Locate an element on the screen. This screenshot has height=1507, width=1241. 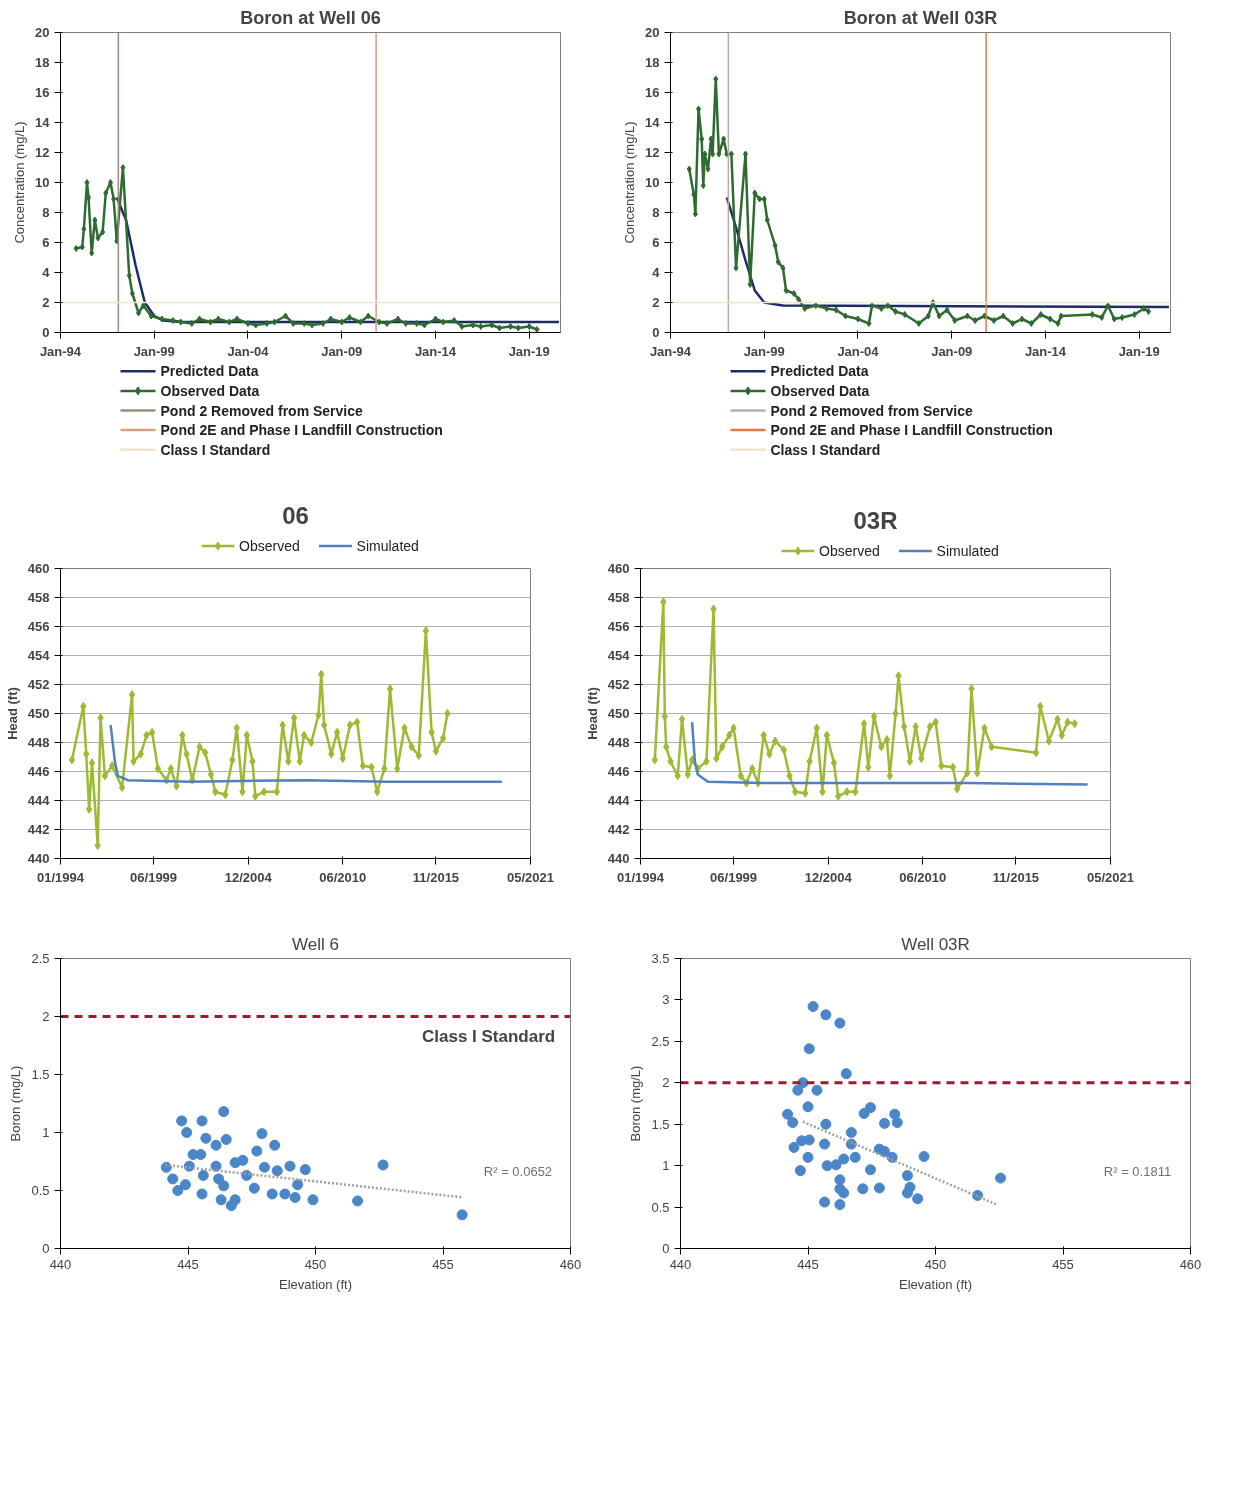
x-tick-label: 12/2004 is located at coordinates (248, 877).